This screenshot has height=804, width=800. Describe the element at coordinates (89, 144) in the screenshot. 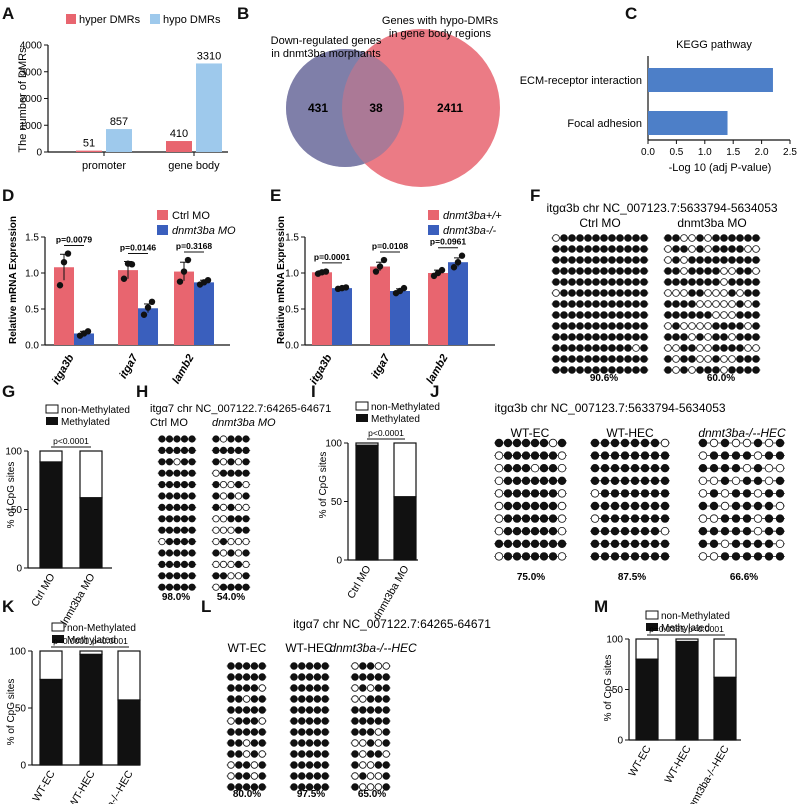

I see `data-label: 51` at that location.